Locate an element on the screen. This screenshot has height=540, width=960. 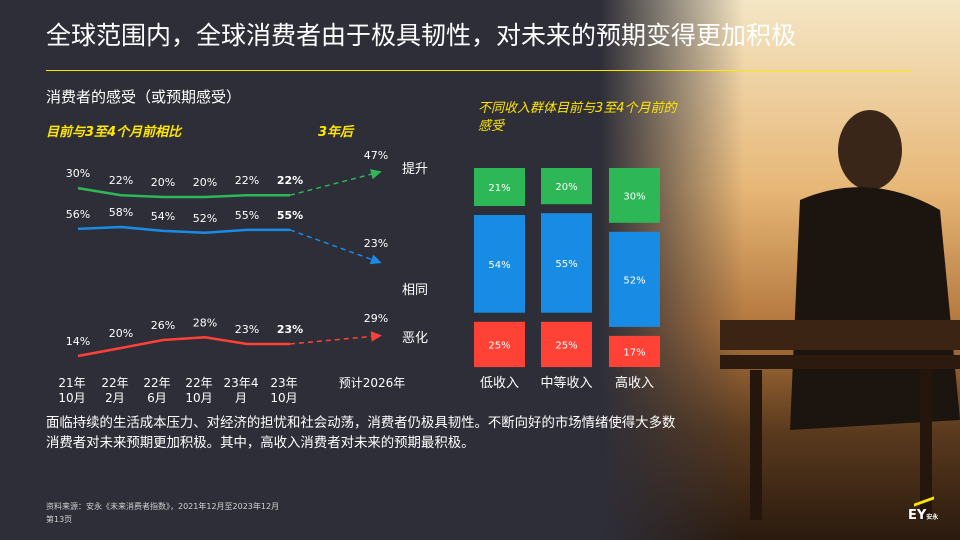
bar-category-2: 高收入 is located at coordinates (634, 383).